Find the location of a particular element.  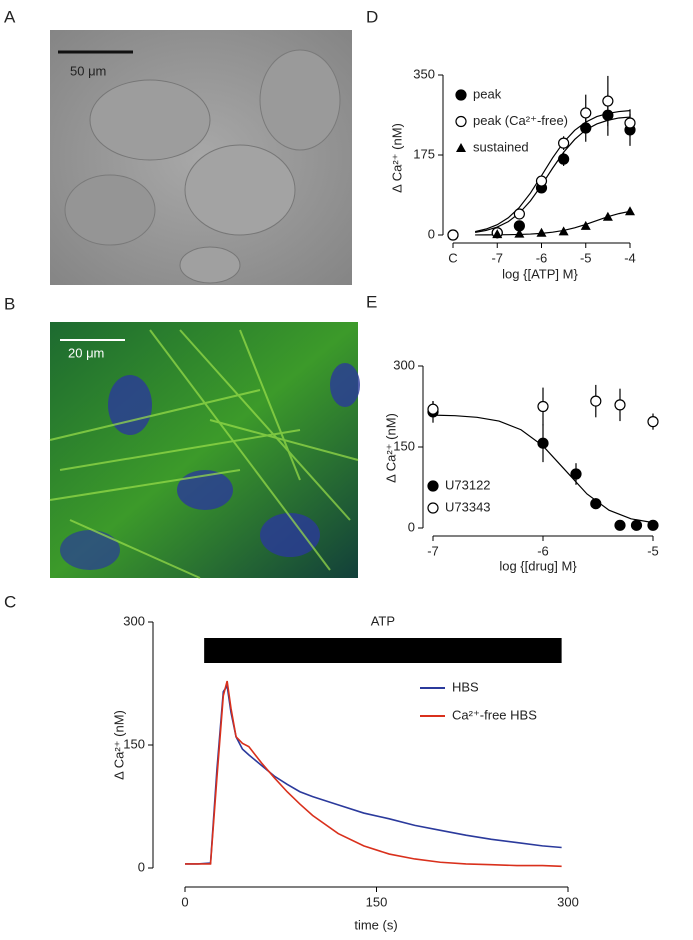

annotation: ATP is located at coordinates (383, 620).